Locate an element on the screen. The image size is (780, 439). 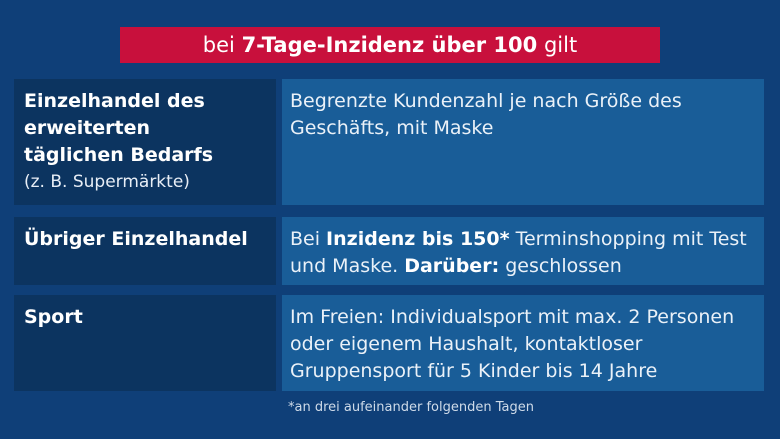
category-title: Sport is located at coordinates (53, 317).